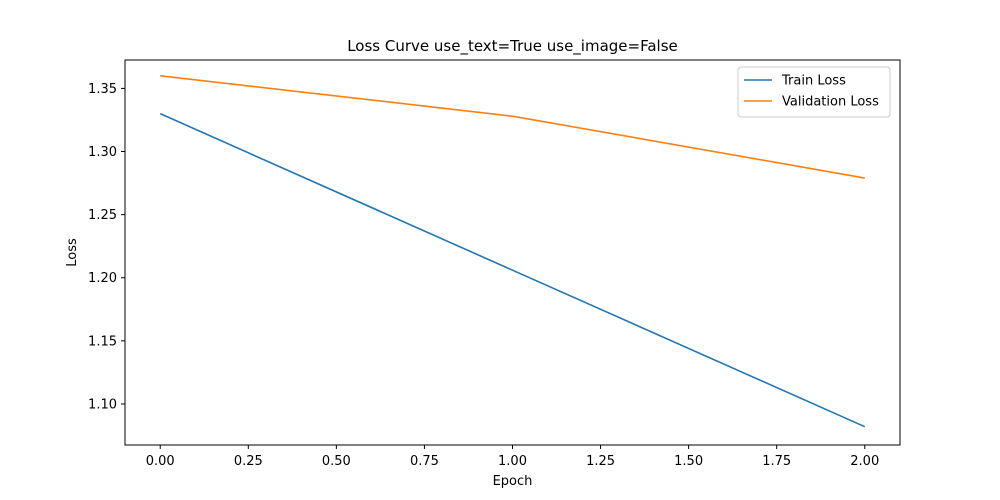 The height and width of the screenshot is (500, 1000). What do you see at coordinates (106, 247) in the screenshot?
I see `y-axis-ticks: 1.10 1.15 1.20 1.25 1.30 1.35` at bounding box center [106, 247].